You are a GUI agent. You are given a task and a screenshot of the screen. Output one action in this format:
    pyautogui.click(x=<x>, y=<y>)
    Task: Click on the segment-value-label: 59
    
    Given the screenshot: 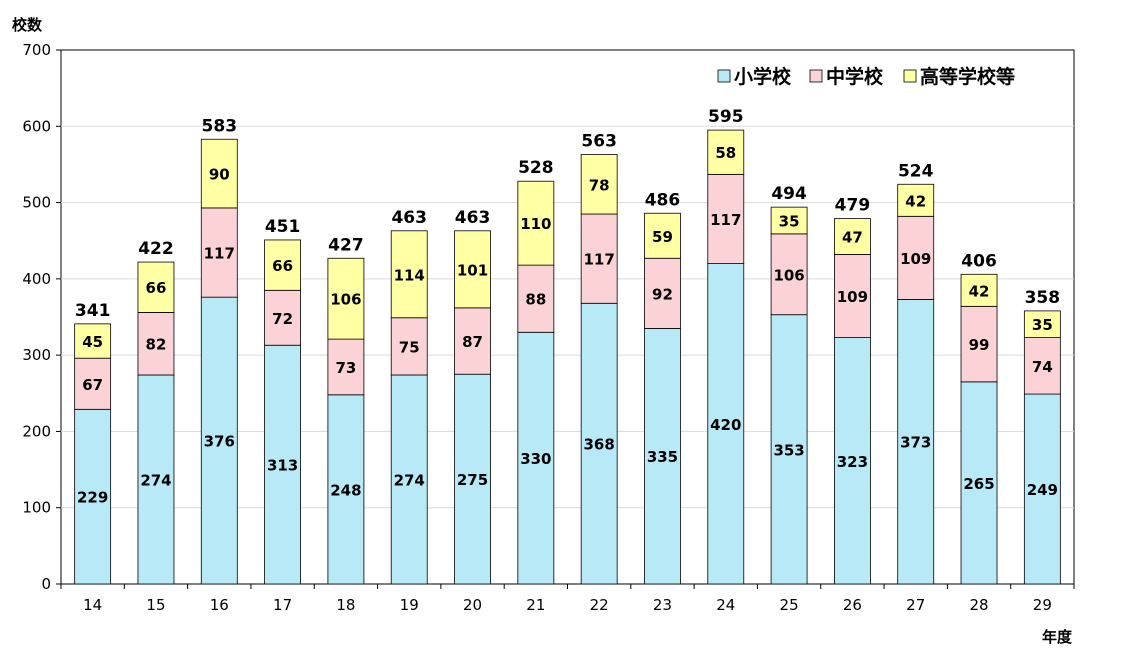 What is the action you would take?
    pyautogui.click(x=662, y=237)
    